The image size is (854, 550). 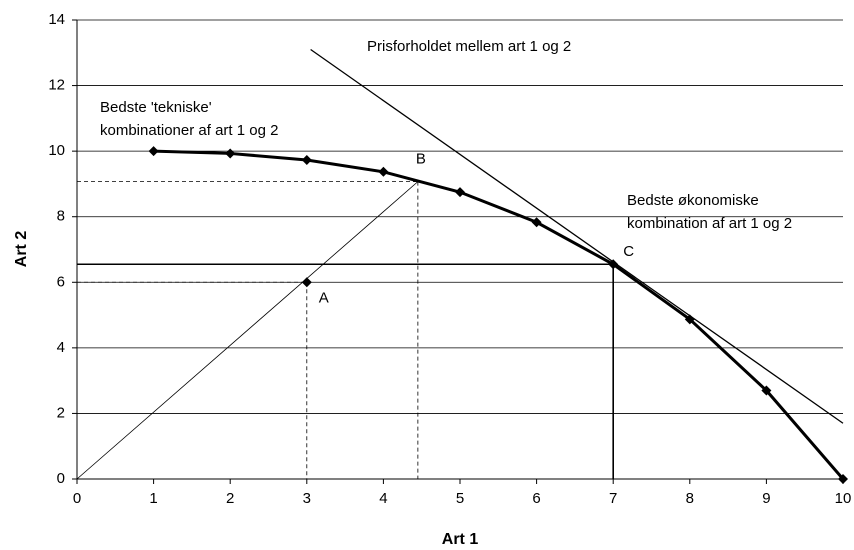 I want to click on y-tick-label: 12, so click(x=56, y=85).